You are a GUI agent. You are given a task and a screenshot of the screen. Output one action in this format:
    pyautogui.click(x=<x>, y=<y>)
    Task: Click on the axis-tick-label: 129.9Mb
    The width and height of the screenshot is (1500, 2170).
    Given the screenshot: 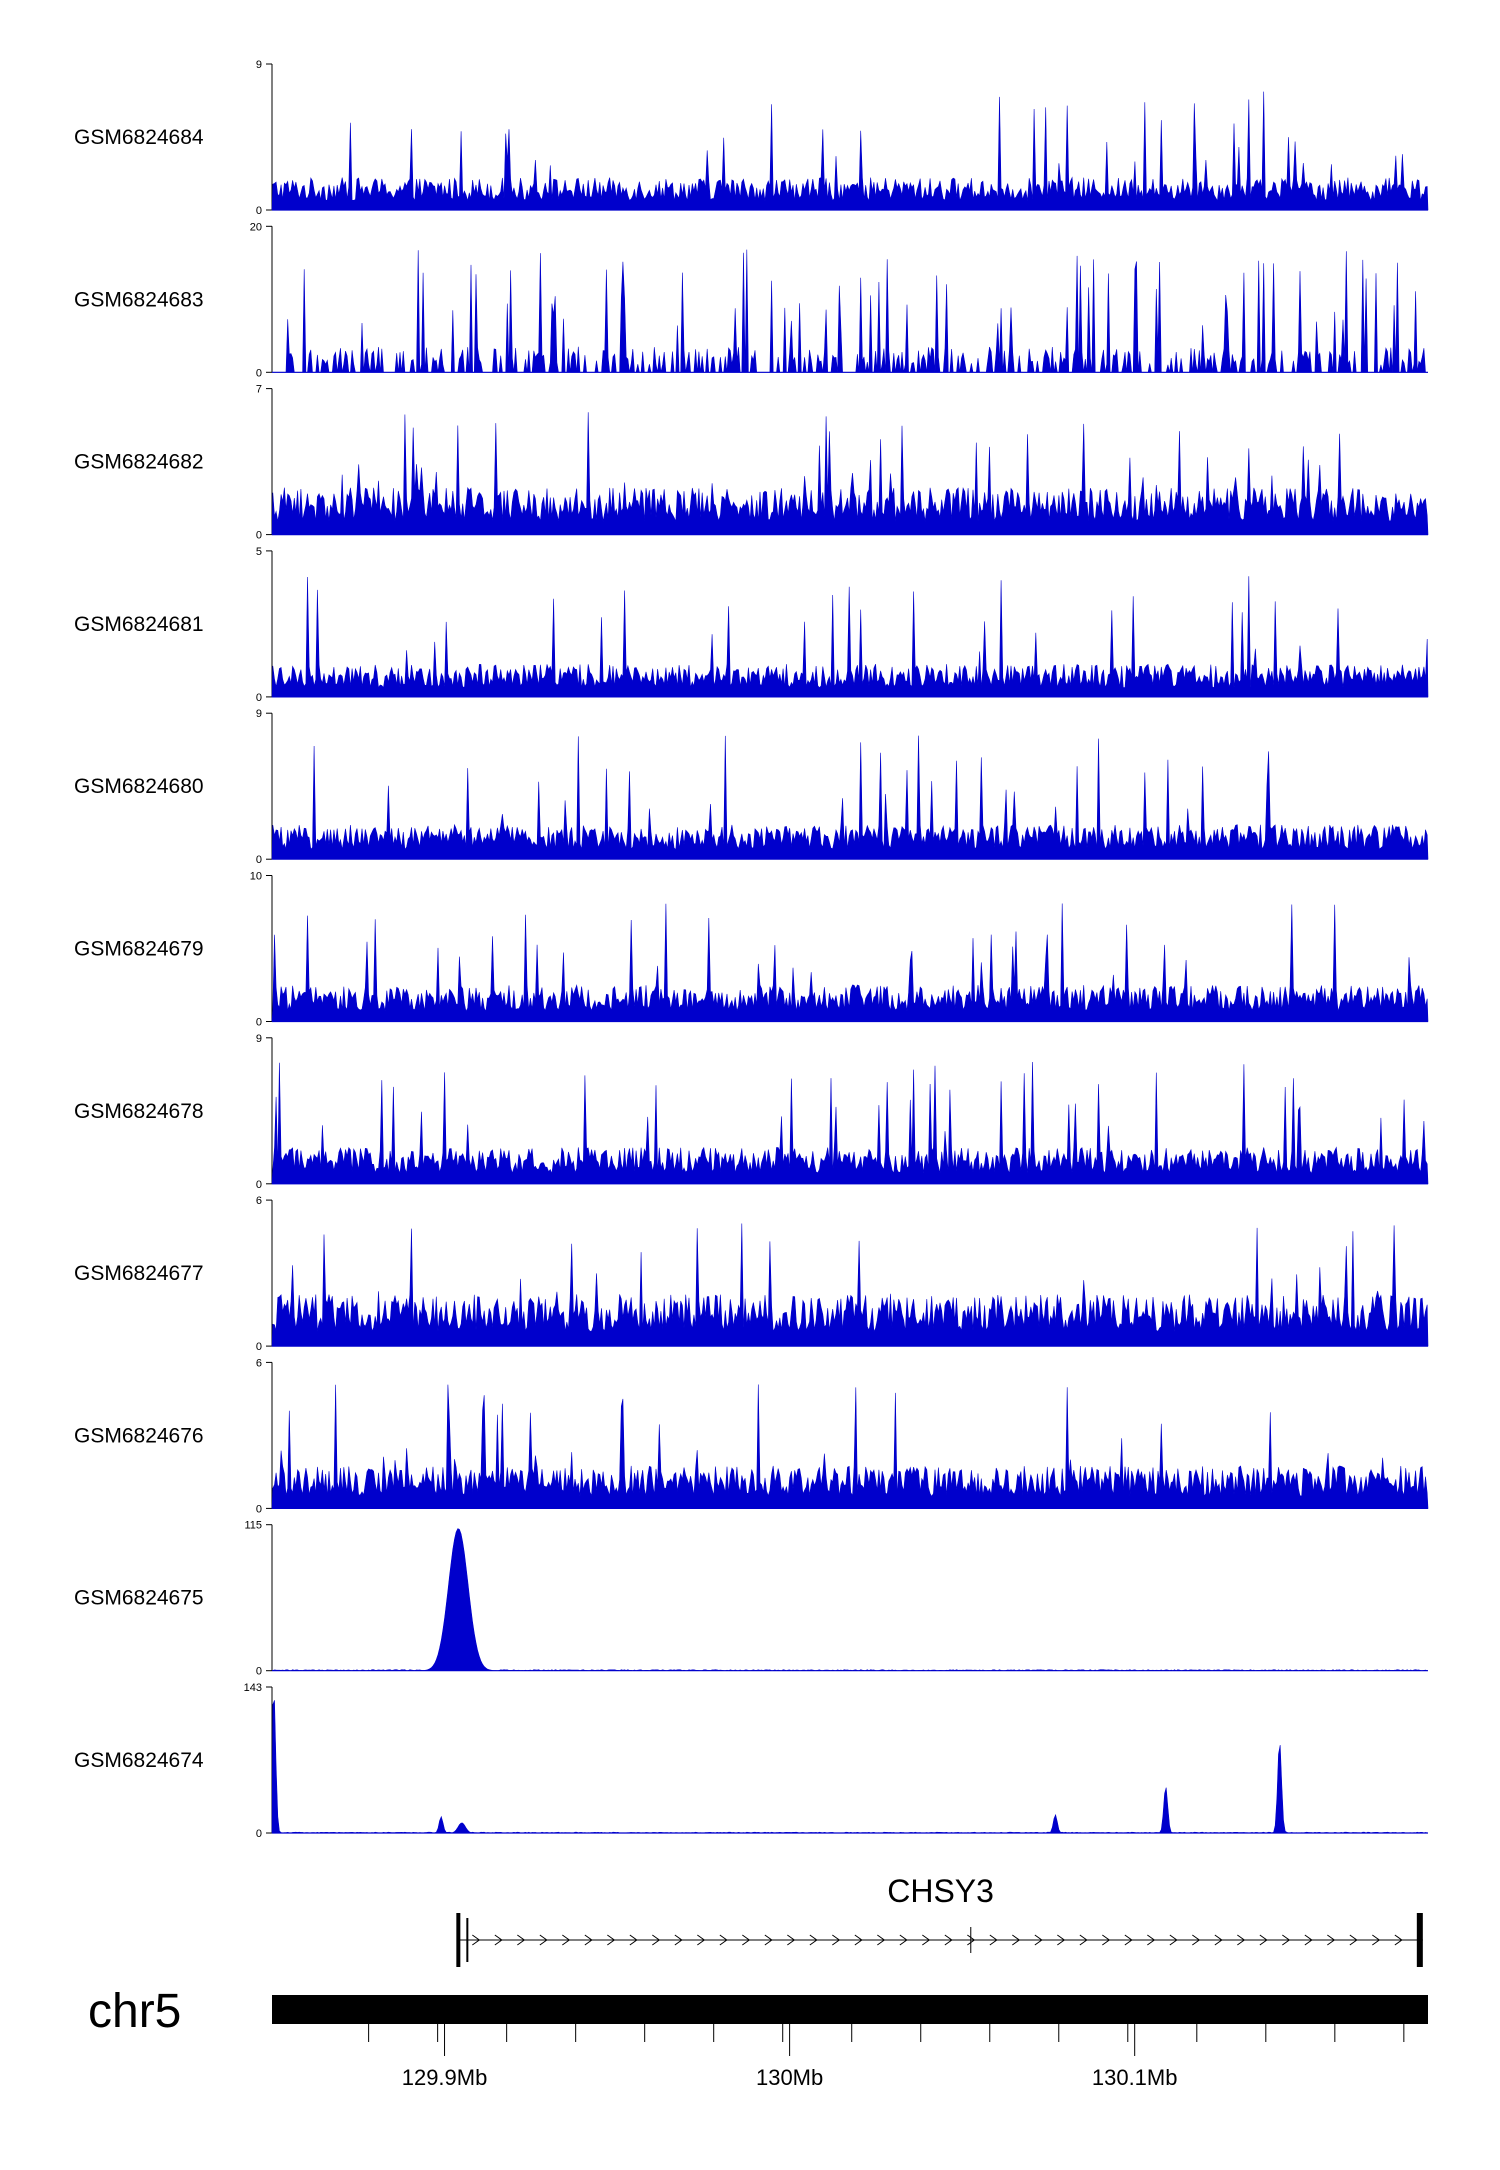 What is the action you would take?
    pyautogui.click(x=445, y=2077)
    